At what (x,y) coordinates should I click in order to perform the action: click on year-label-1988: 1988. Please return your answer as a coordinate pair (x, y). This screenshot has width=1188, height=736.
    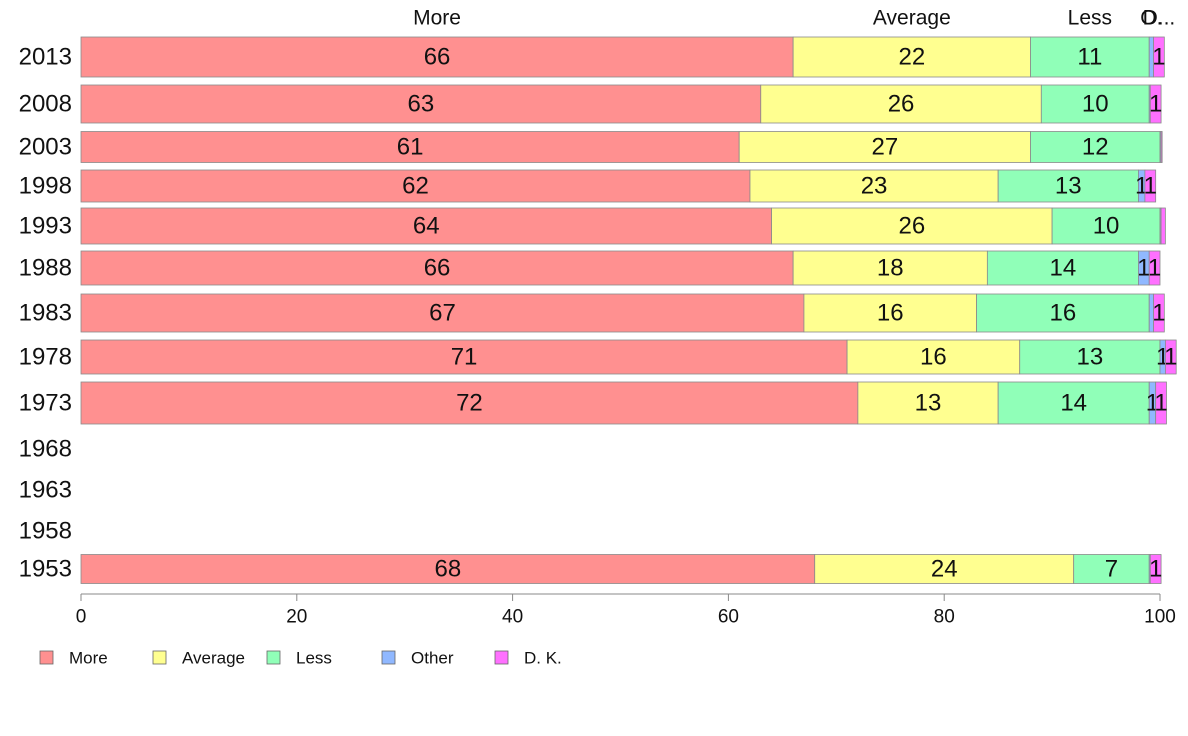
    Looking at the image, I should click on (45, 268).